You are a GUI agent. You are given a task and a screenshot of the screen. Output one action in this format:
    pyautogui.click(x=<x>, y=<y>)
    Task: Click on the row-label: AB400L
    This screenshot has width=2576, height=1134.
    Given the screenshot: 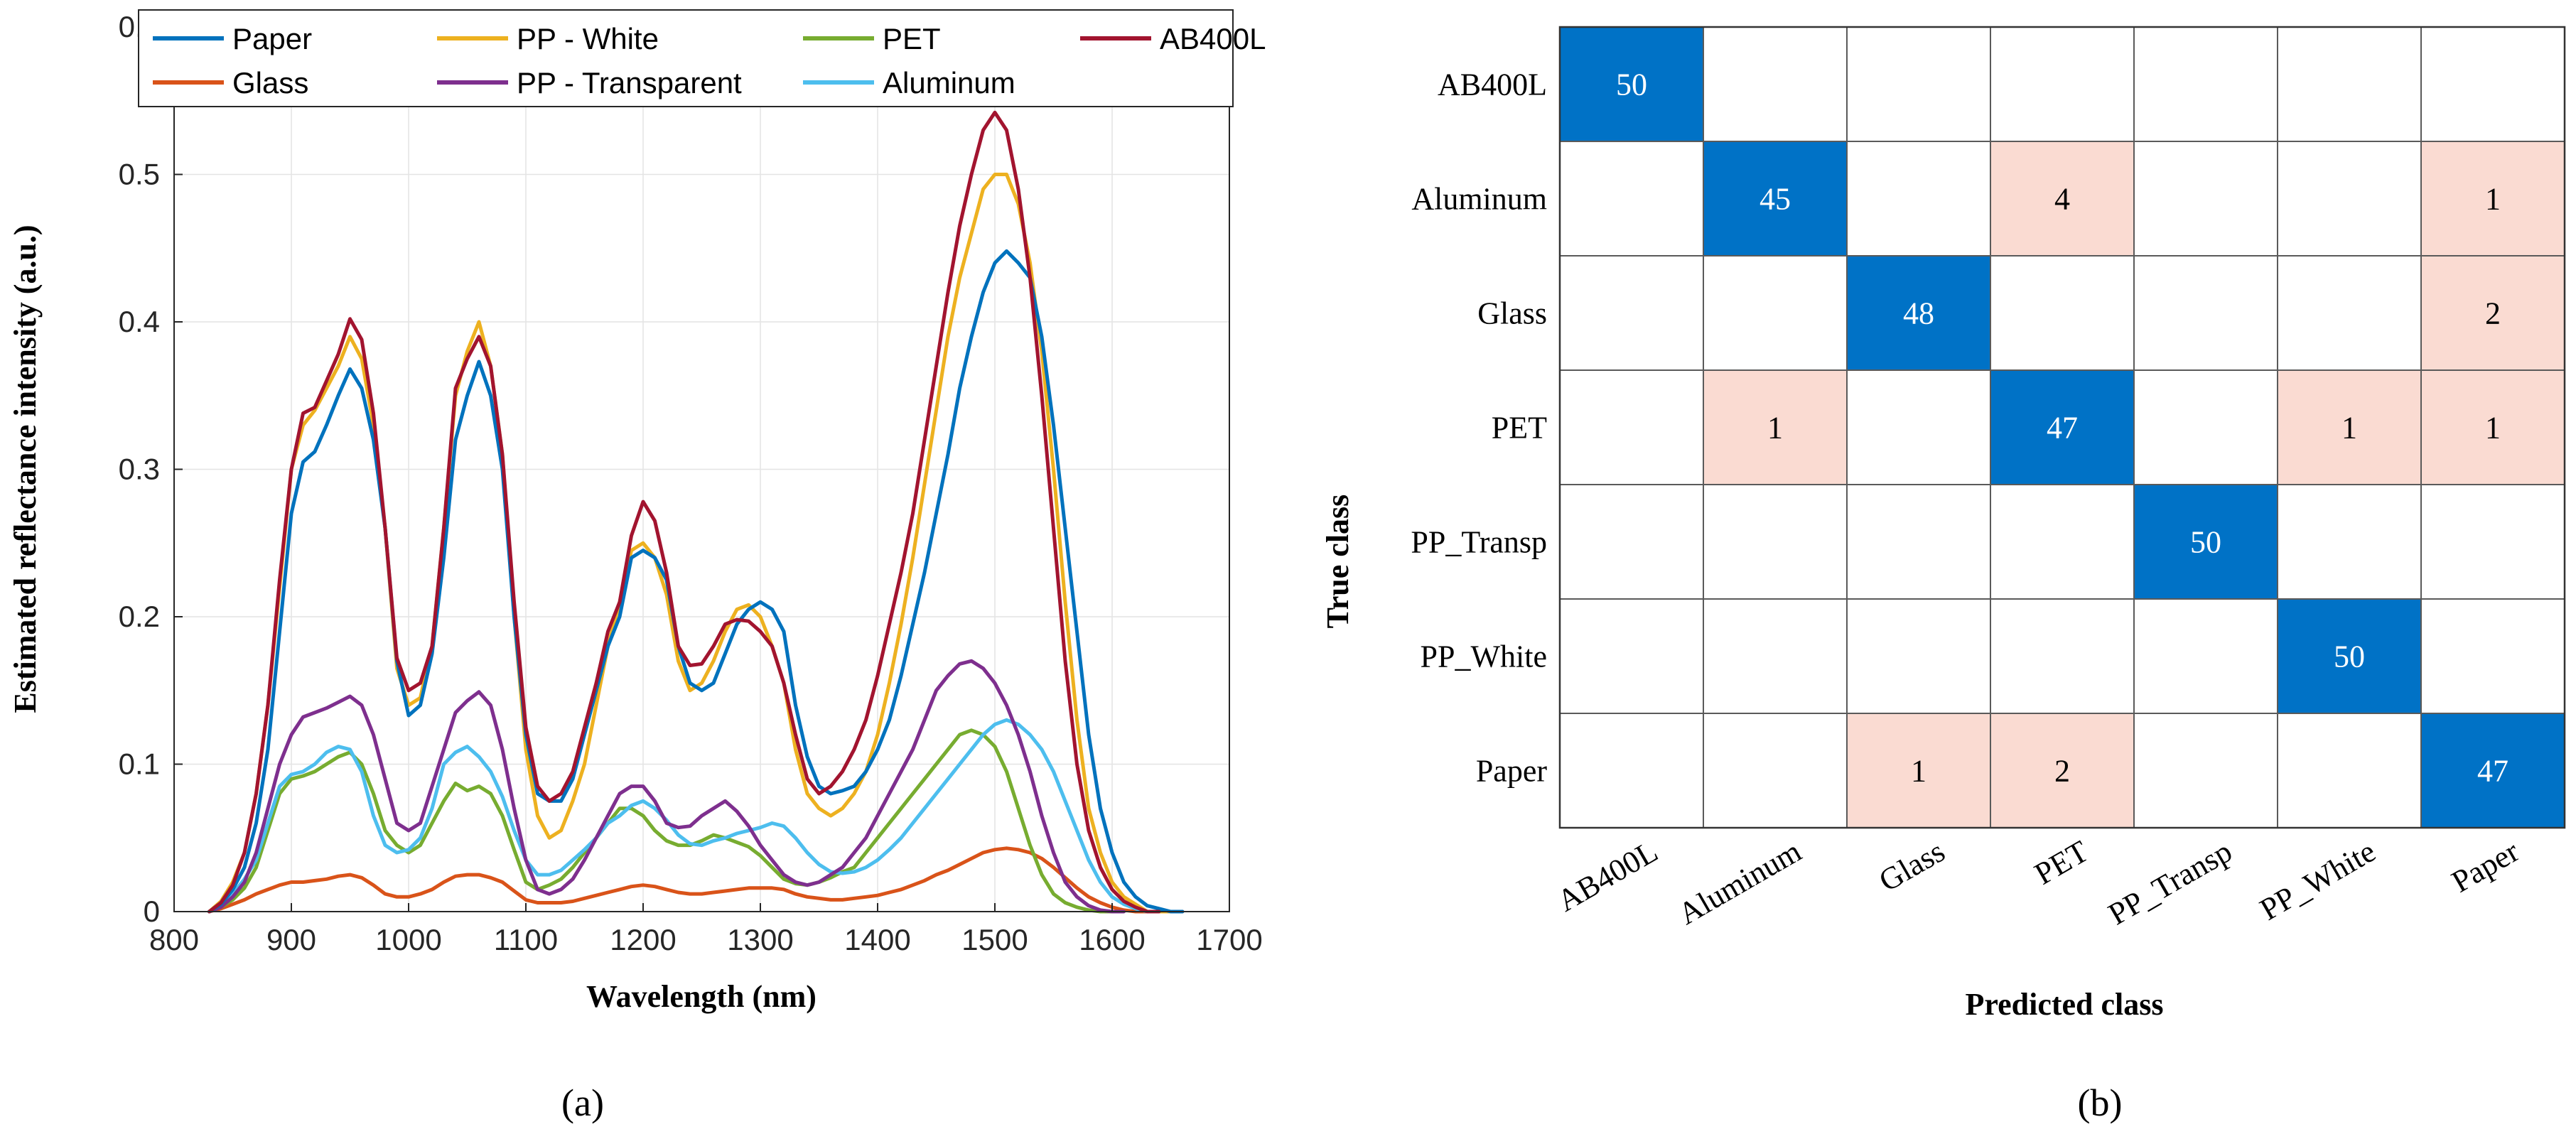 What is the action you would take?
    pyautogui.click(x=1493, y=85)
    